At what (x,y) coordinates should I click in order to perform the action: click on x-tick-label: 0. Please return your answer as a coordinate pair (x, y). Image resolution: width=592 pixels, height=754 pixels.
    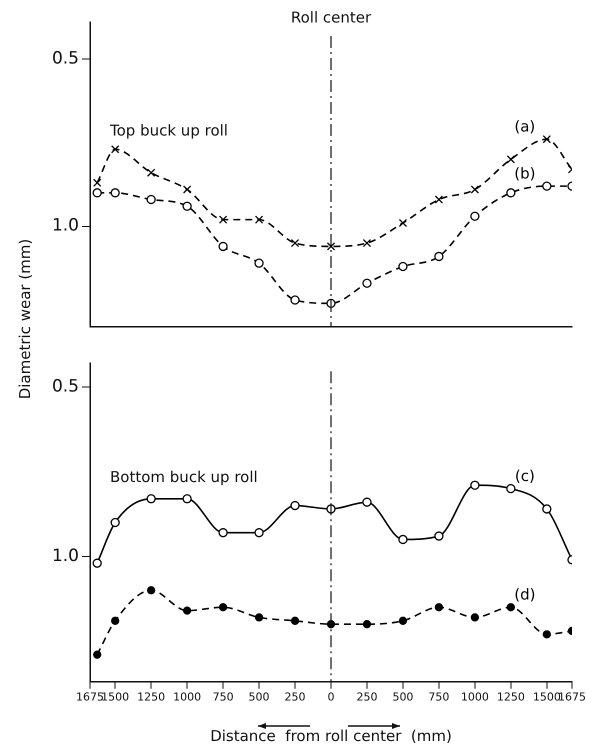
    Looking at the image, I should click on (331, 697).